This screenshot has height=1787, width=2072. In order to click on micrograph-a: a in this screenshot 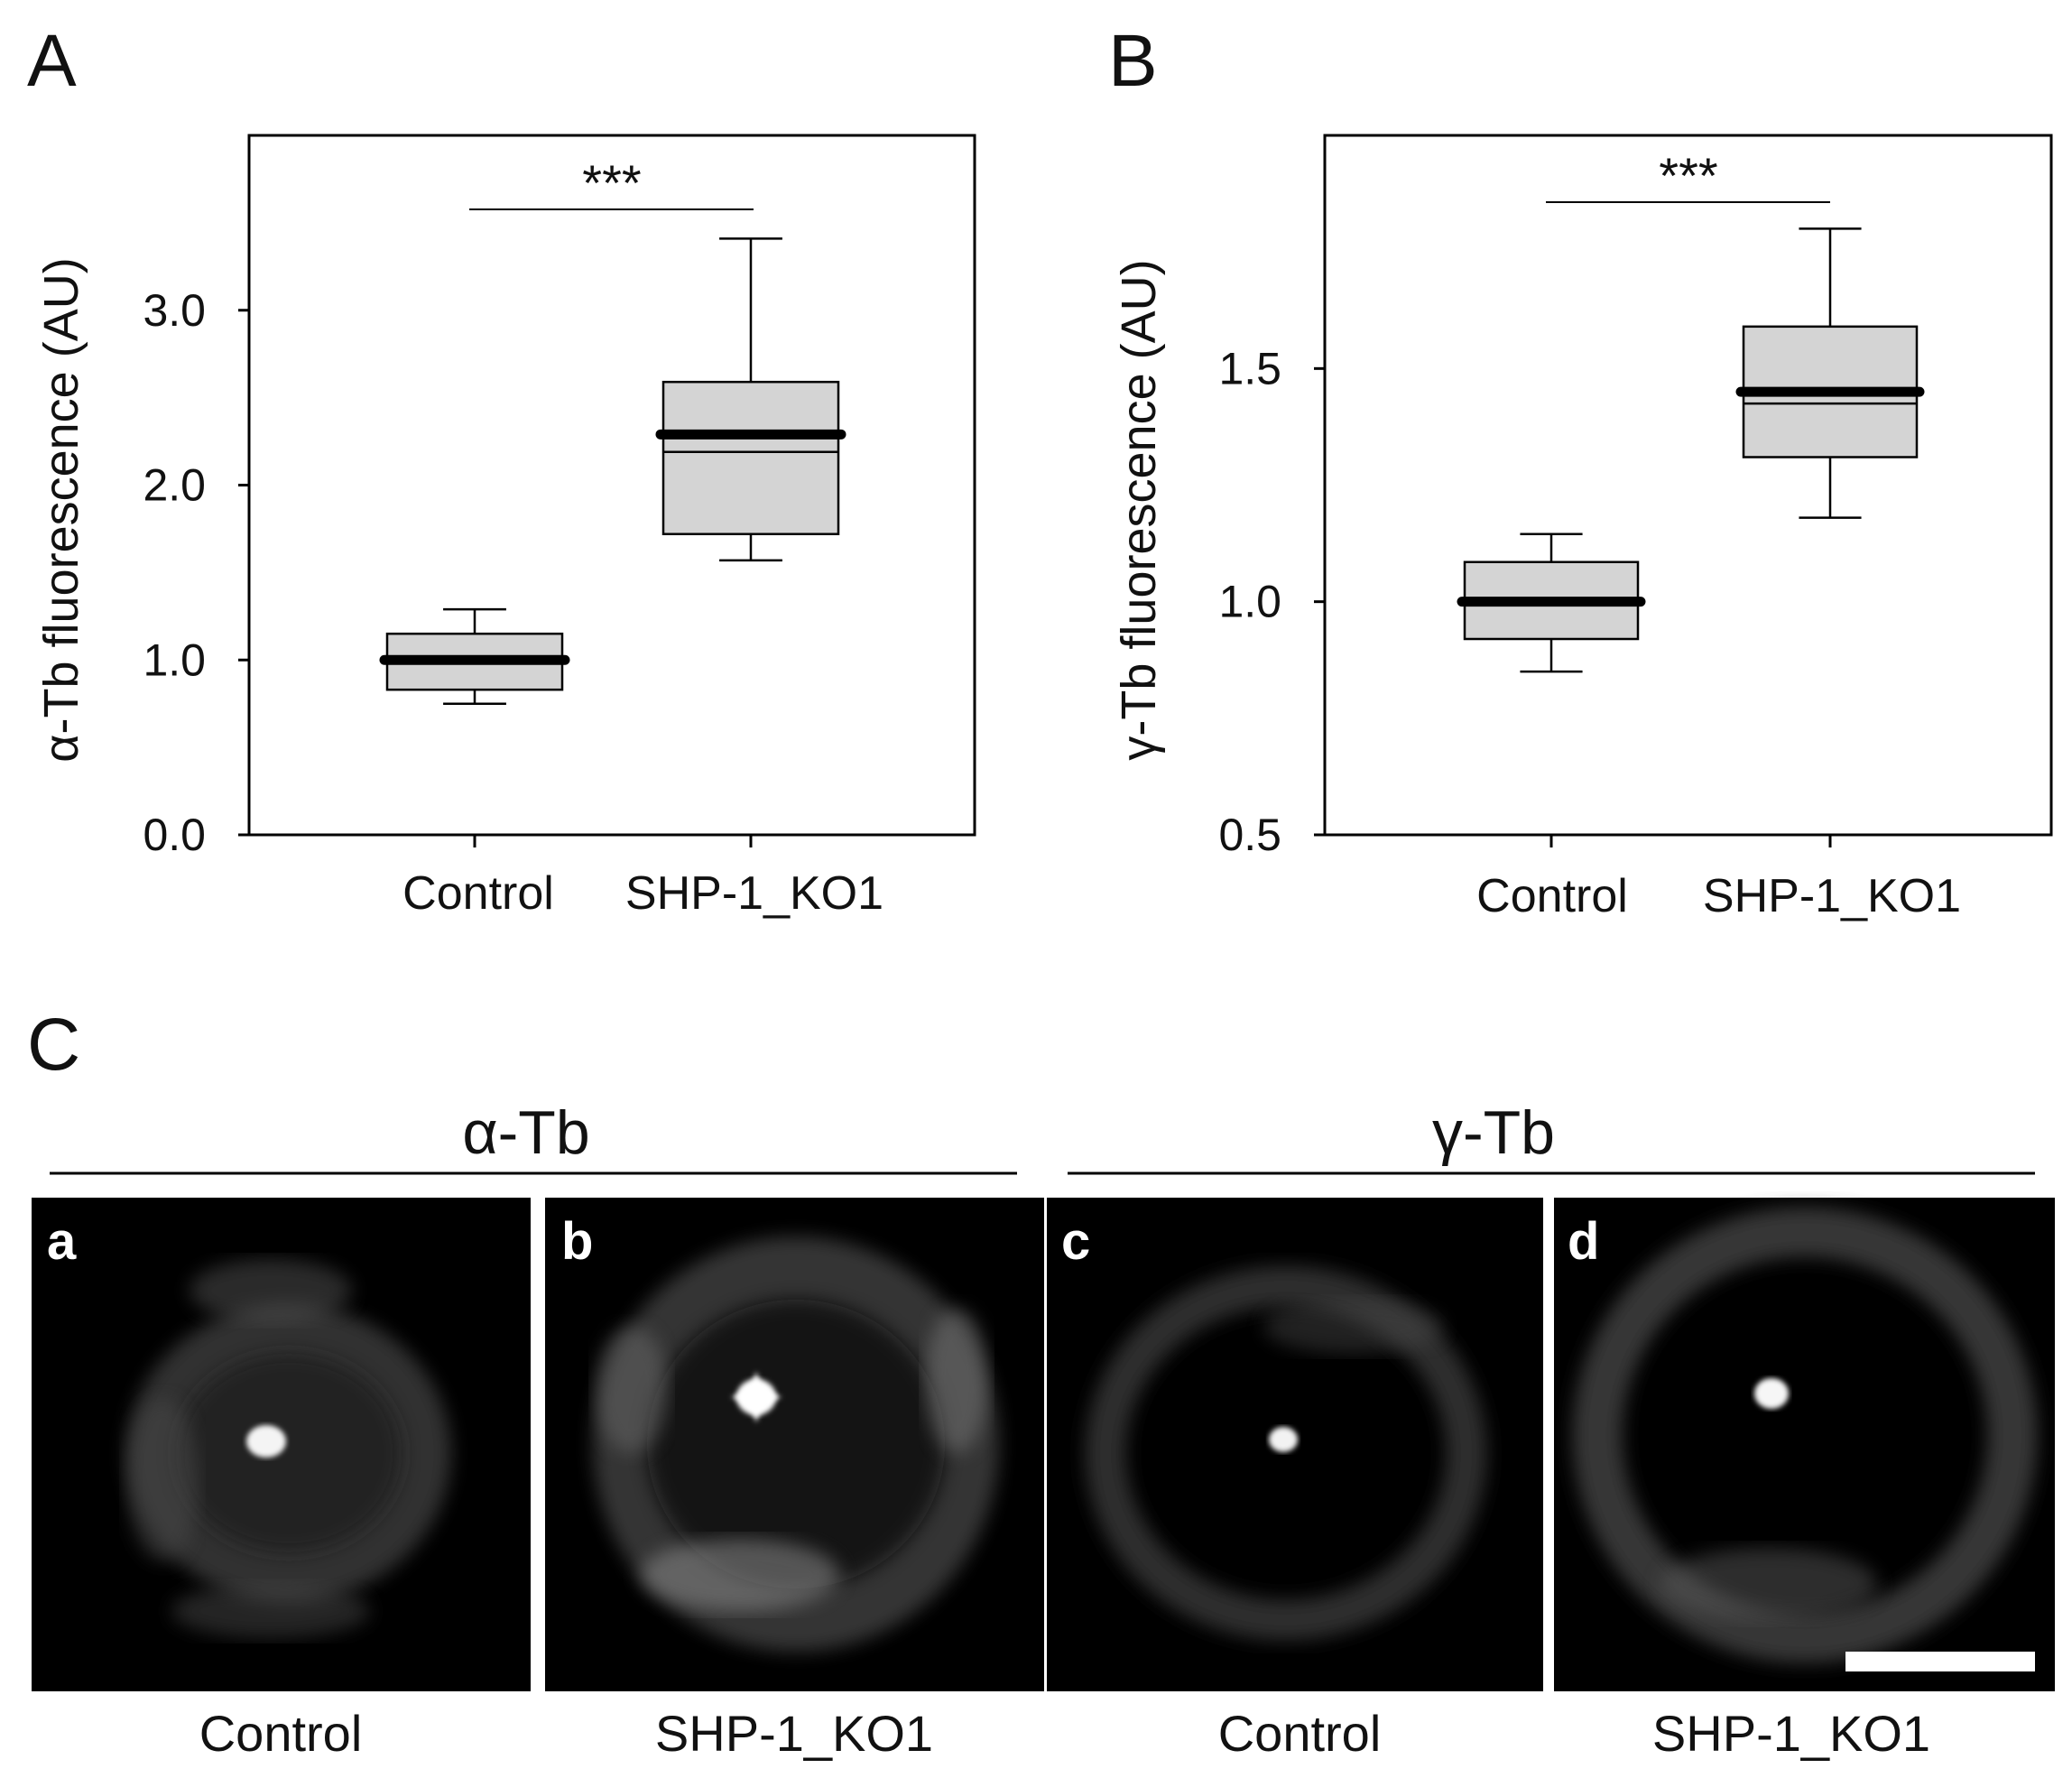, I will do `click(281, 1444)`.